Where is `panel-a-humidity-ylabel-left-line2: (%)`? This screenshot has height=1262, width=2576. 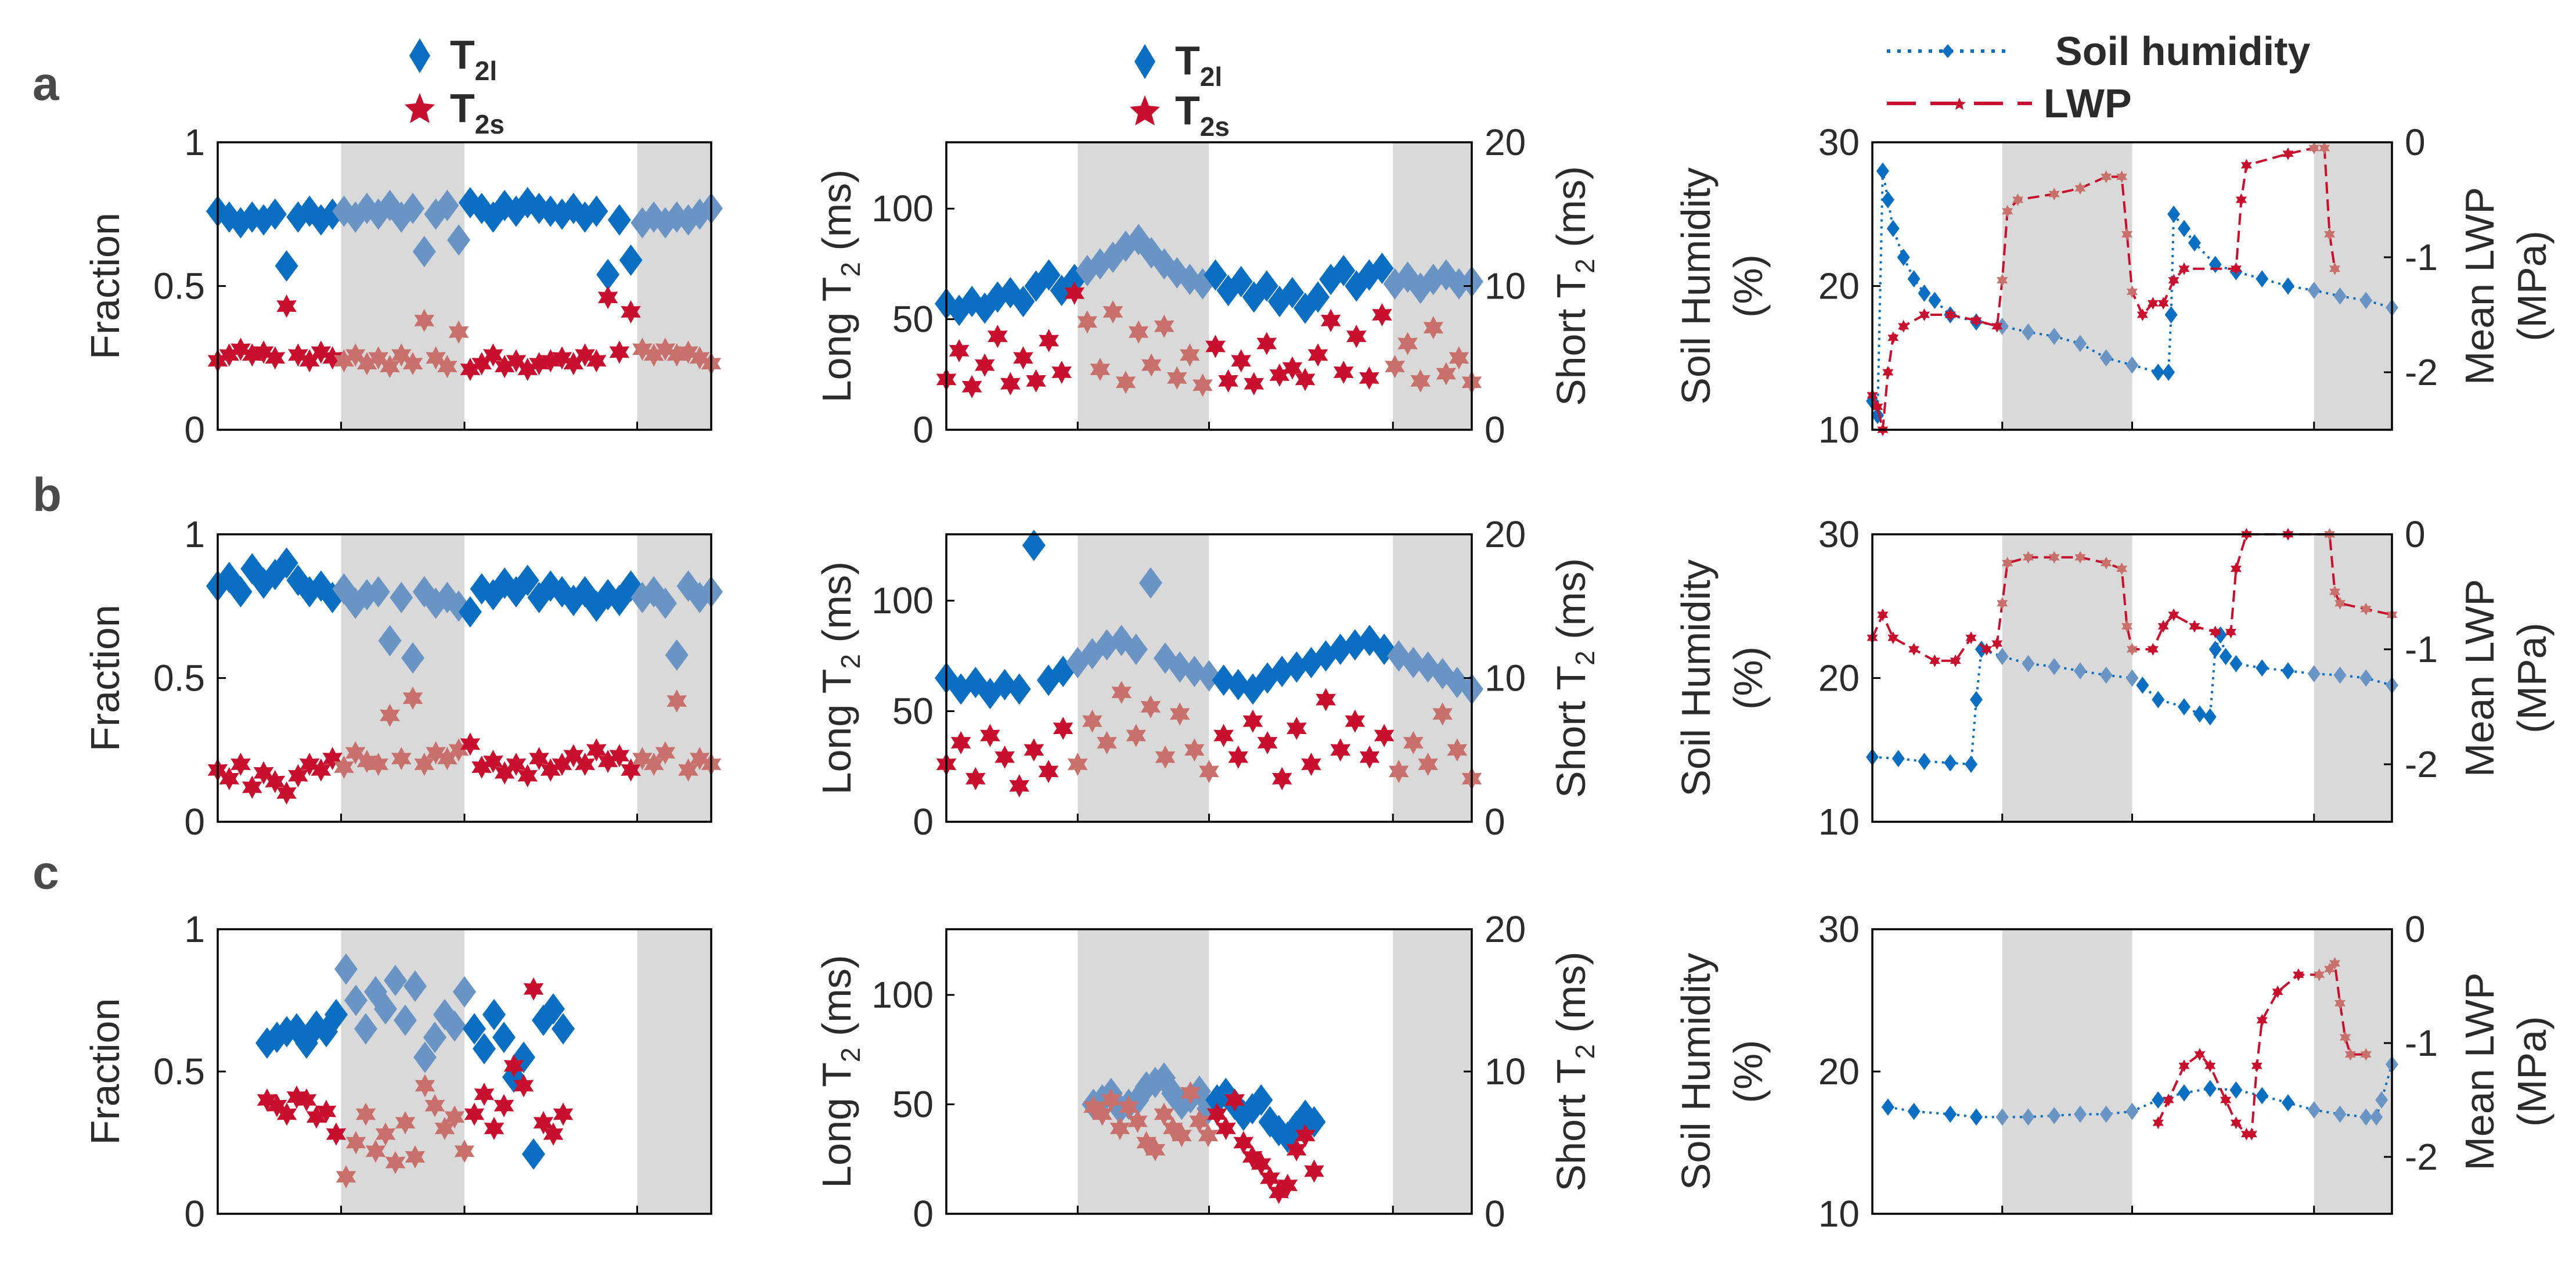 panel-a-humidity-ylabel-left-line2: (%) is located at coordinates (1748, 286).